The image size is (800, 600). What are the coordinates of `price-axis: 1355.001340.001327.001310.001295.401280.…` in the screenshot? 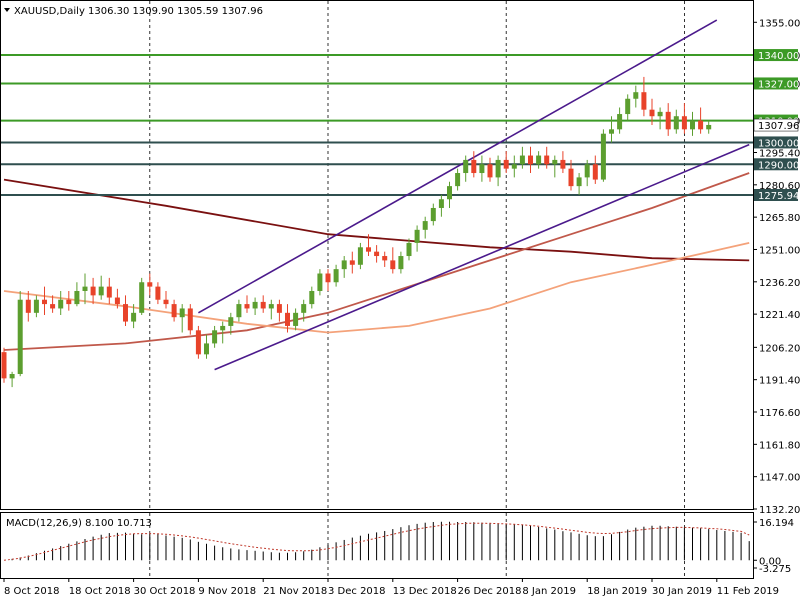 It's located at (776, 267).